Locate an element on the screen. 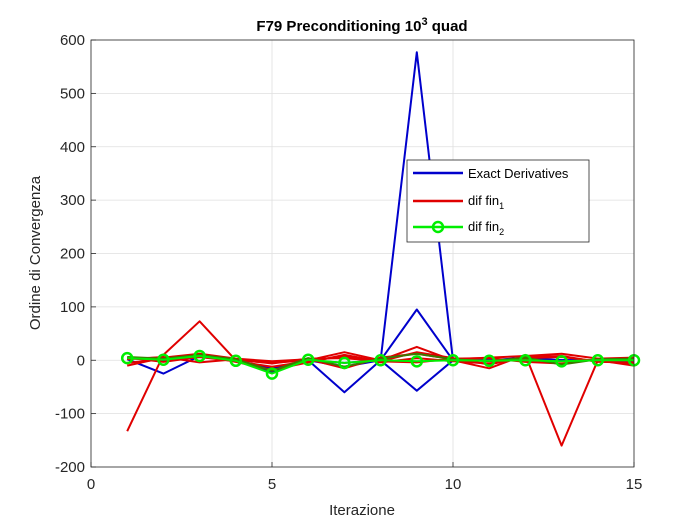 The image size is (700, 525). y-axis-label: Ordine di Convergenza is located at coordinates (35, 252).